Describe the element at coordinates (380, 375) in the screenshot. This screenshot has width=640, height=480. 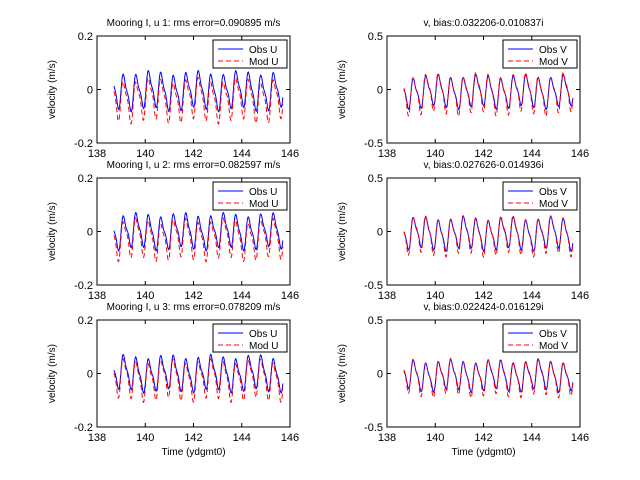
I see `chart-6-ytick-label: 0` at that location.